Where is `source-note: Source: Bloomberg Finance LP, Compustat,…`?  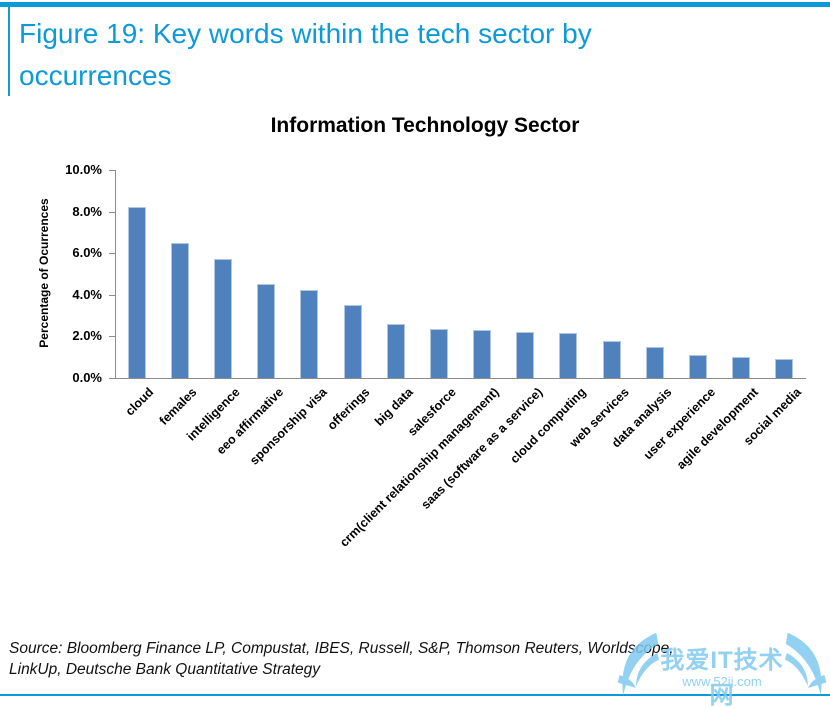
source-note: Source: Bloomberg Finance LP, Compustat,… is located at coordinates (379, 659).